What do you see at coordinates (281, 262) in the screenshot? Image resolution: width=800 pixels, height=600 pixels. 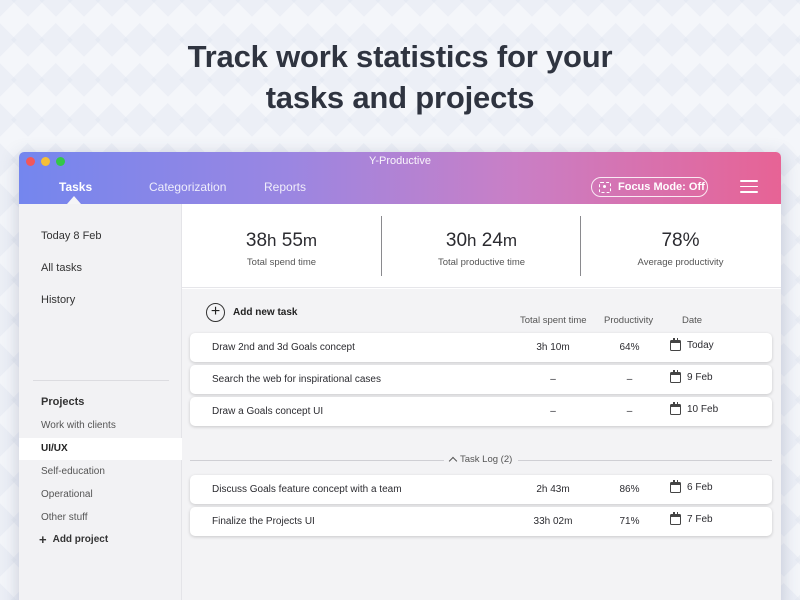 I see `stat-total-spend-label: Total spend time` at bounding box center [281, 262].